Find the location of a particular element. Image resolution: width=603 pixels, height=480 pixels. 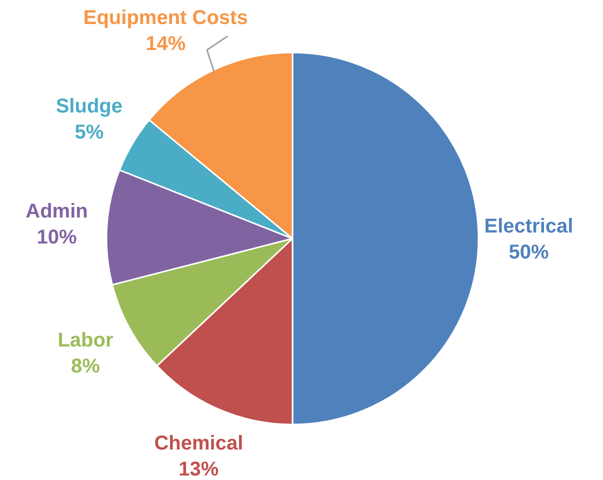

data-label: 10% is located at coordinates (56, 237).